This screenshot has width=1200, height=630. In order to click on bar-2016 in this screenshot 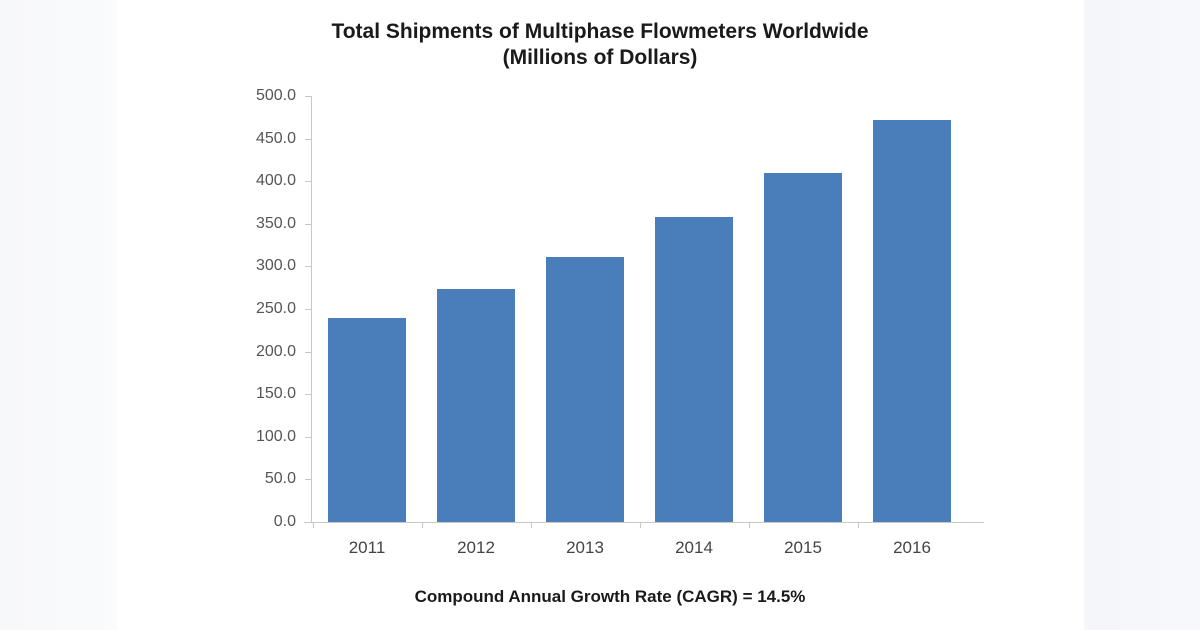, I will do `click(912, 320)`.